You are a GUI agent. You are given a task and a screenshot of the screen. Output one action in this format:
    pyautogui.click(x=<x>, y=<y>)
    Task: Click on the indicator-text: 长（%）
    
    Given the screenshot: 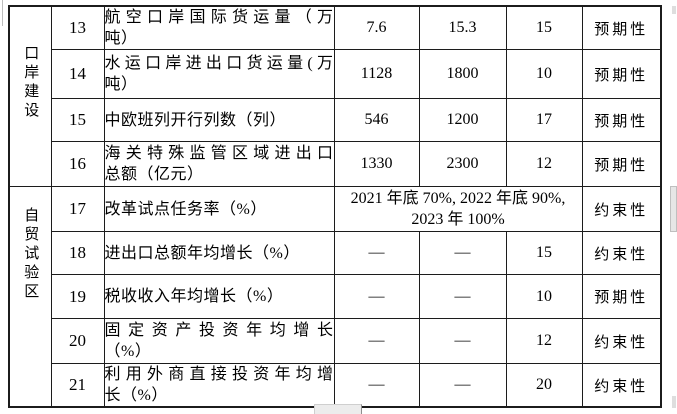 What is the action you would take?
    pyautogui.click(x=136, y=395)
    